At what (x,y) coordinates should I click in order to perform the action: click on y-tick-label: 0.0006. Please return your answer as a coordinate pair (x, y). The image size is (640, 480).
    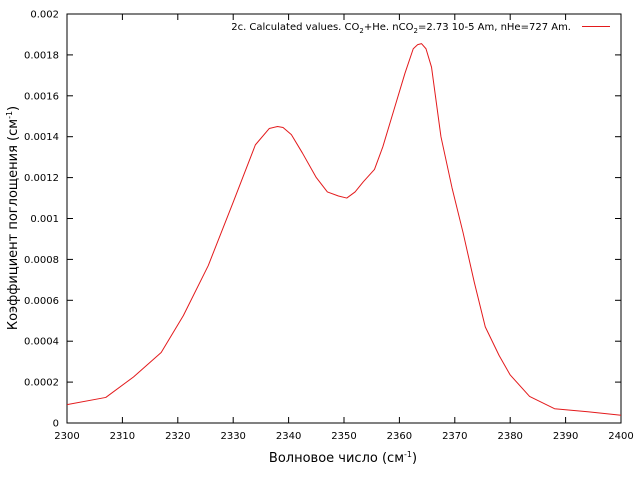
    Looking at the image, I should click on (41, 301).